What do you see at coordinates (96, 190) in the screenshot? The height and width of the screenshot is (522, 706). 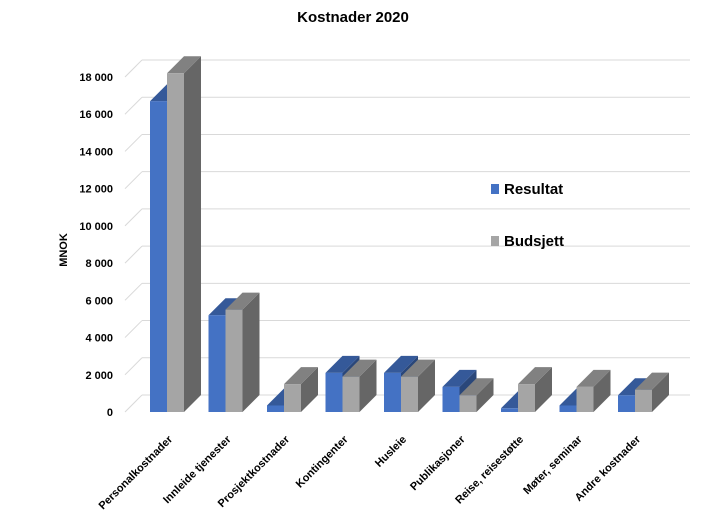 I see `y-tick-label: 12 000` at bounding box center [96, 190].